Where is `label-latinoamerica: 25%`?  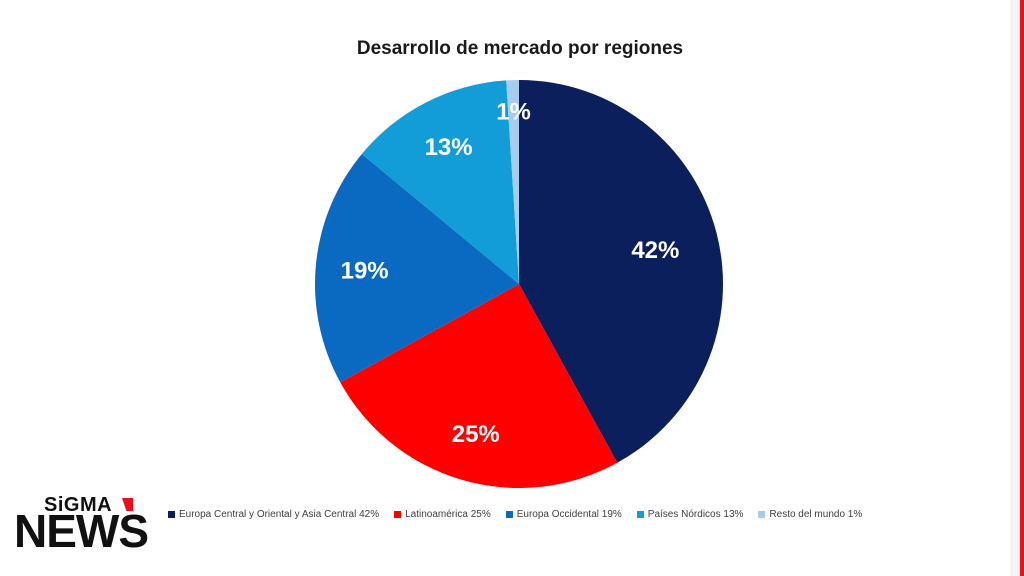 label-latinoamerica: 25% is located at coordinates (476, 434).